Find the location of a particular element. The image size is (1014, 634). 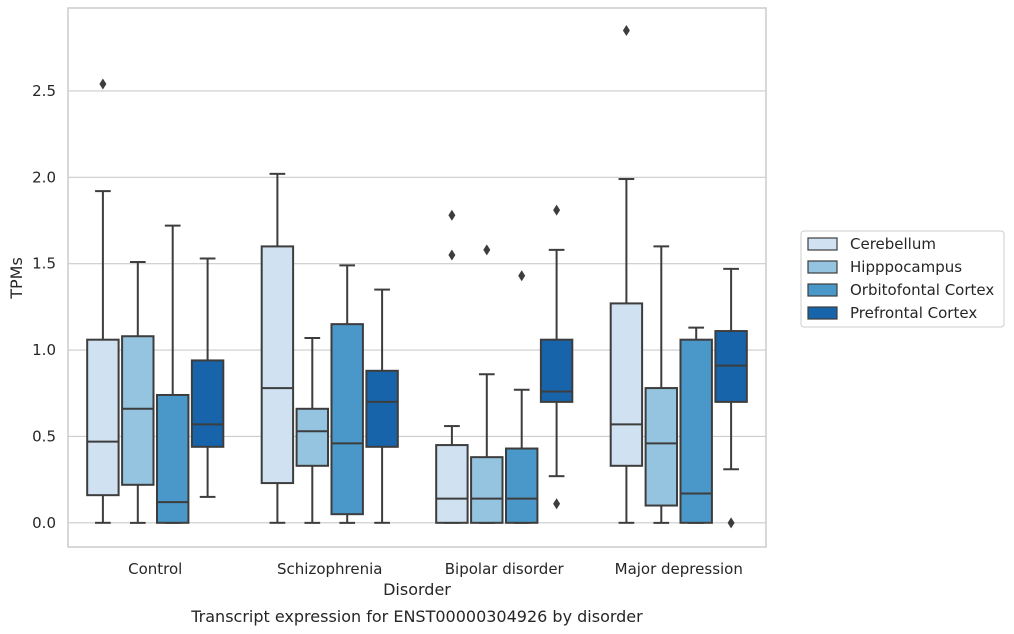

legend-item: Prefrontal Cortex is located at coordinates (892, 313).